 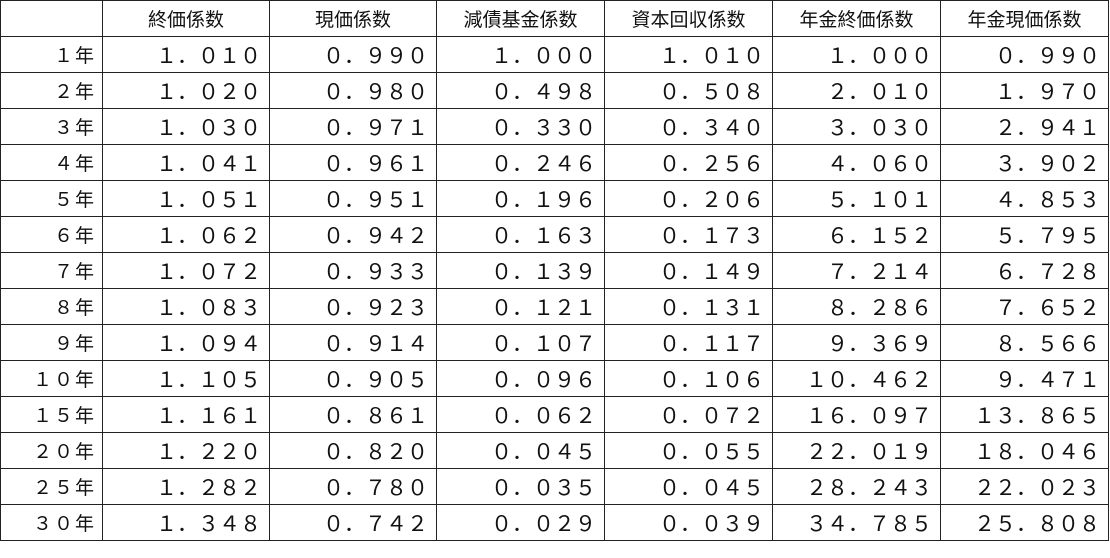 What do you see at coordinates (688, 414) in the screenshot?
I see `cell-capital-recovery: ０．０７２` at bounding box center [688, 414].